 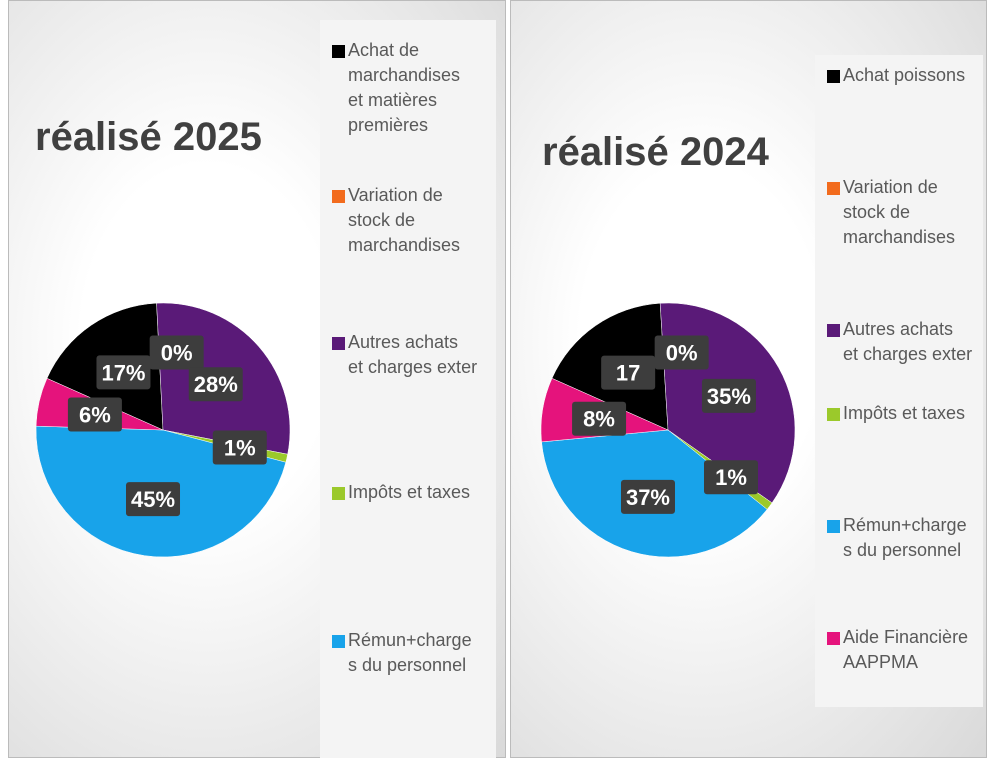 I want to click on data-label: 8%, so click(x=599, y=419).